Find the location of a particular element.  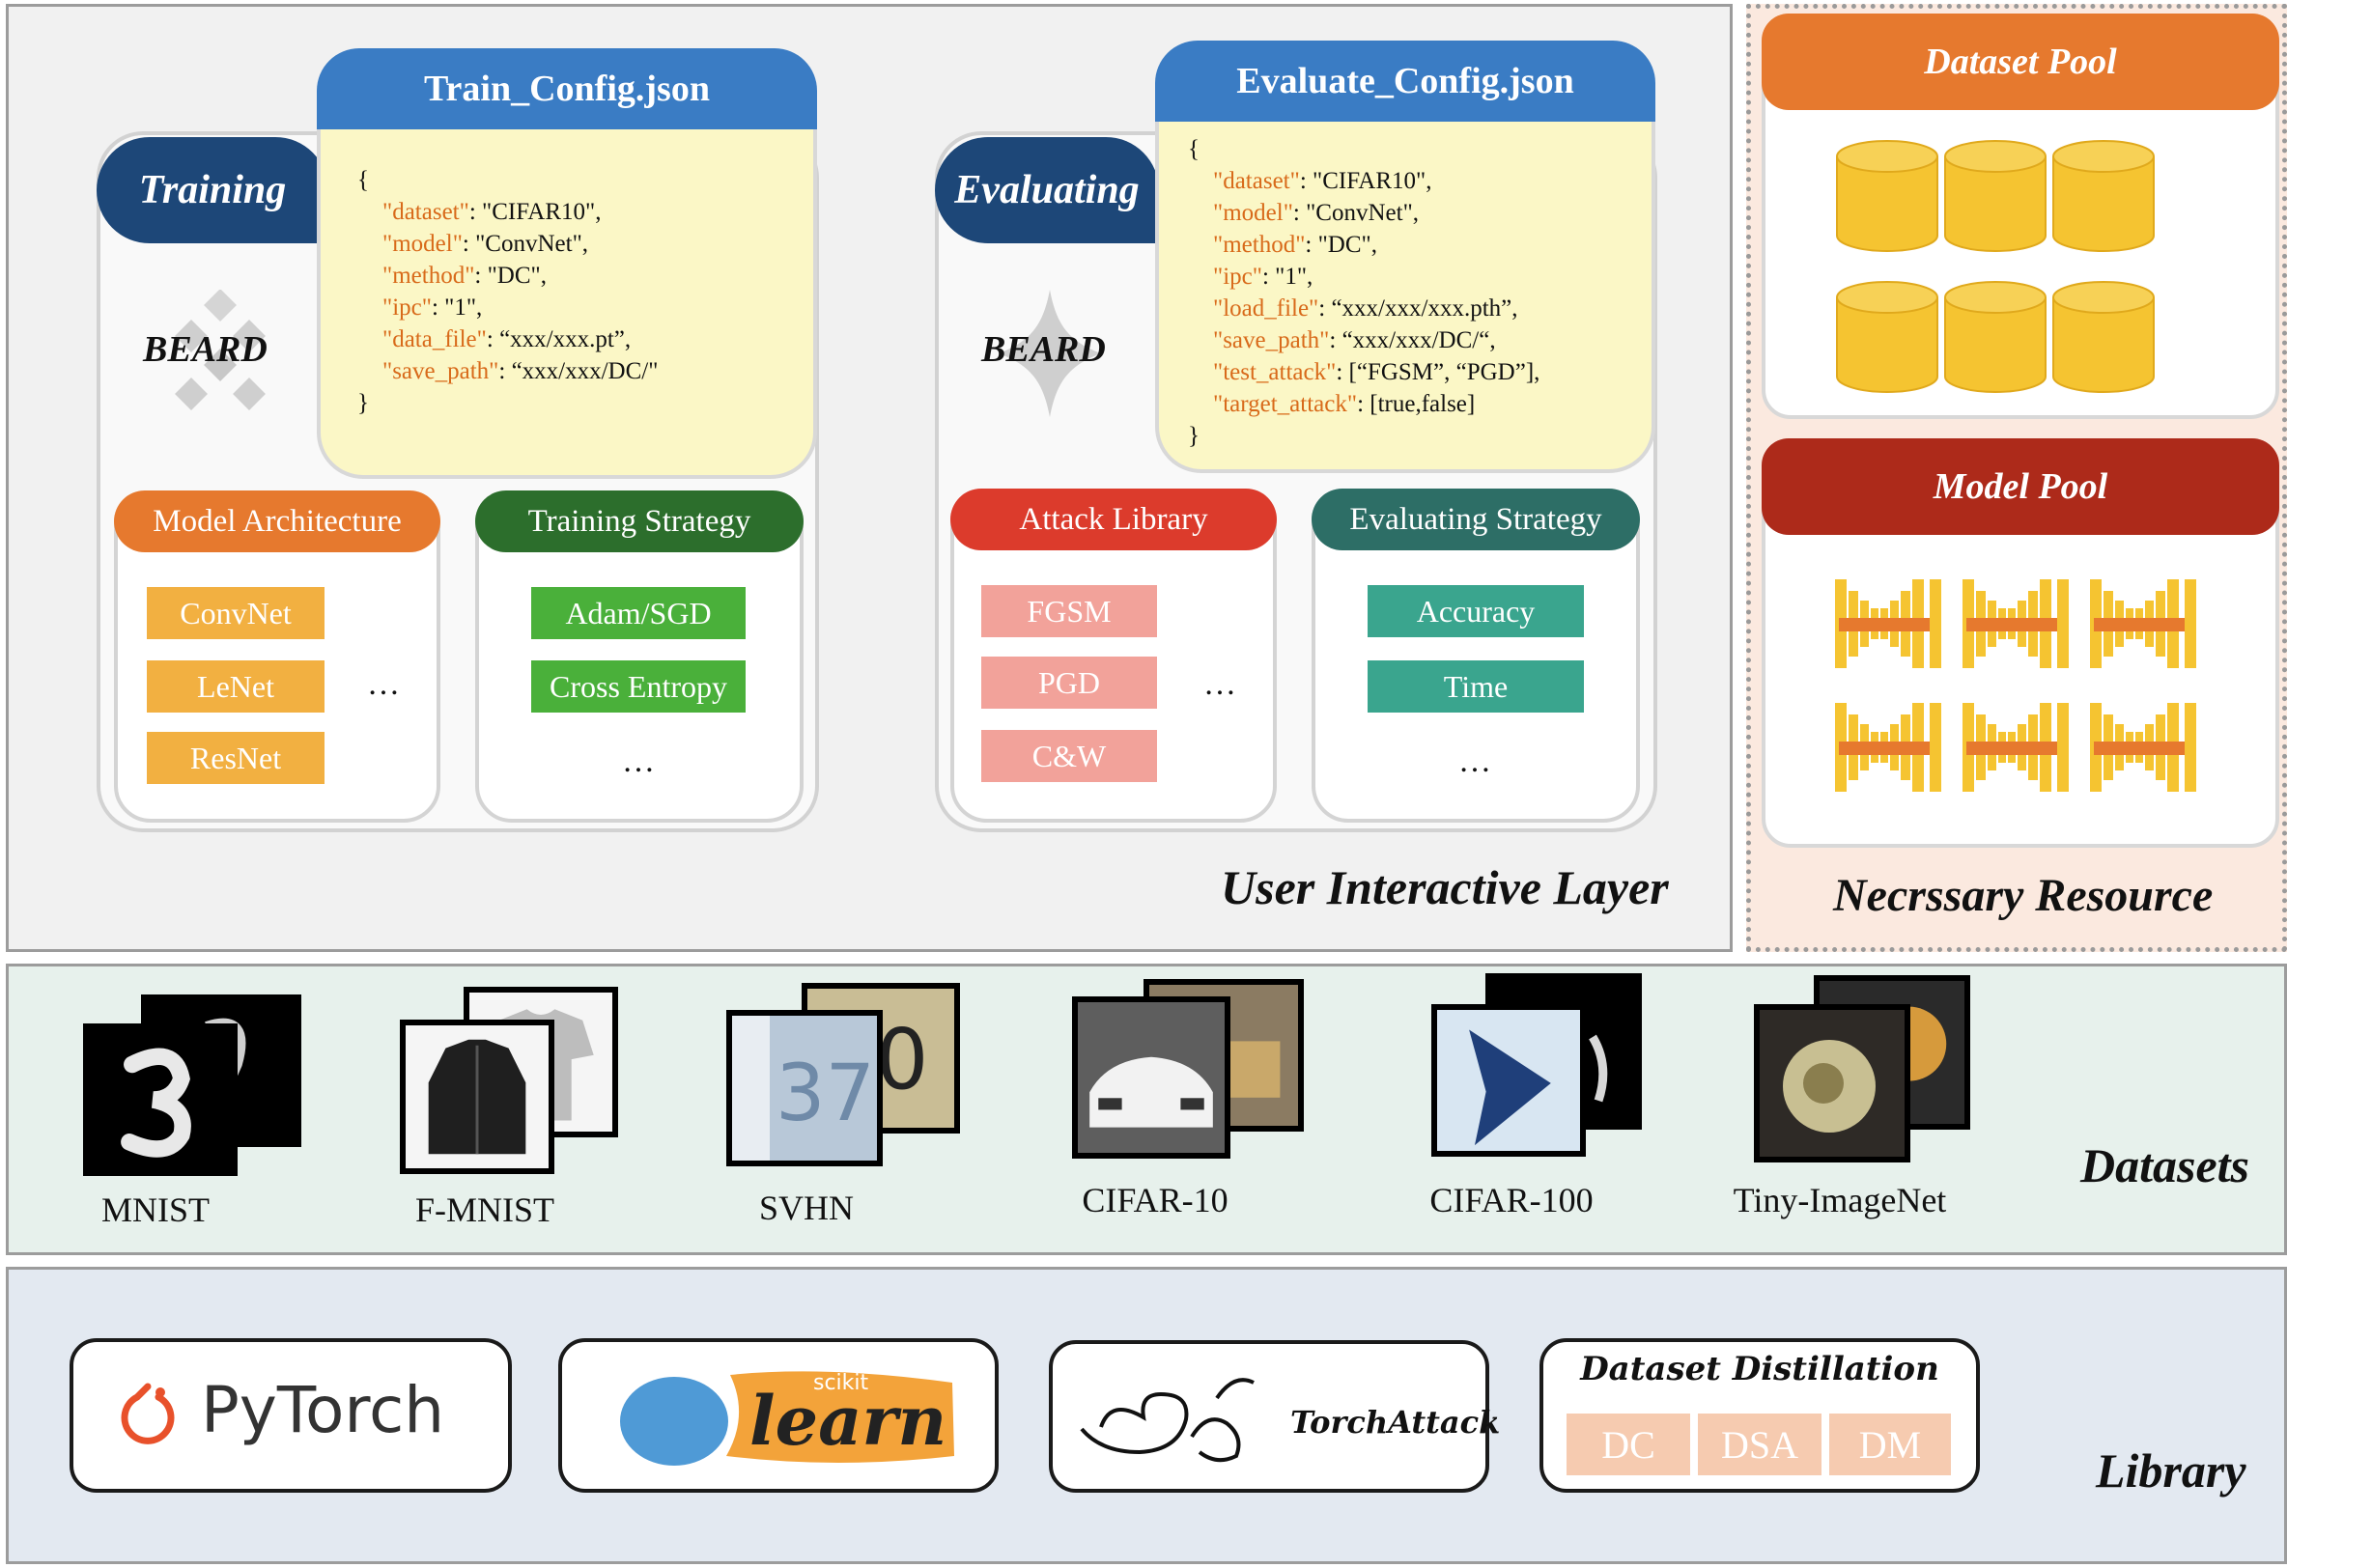

config-line: "save_path": “xxx/xxx/DC/" is located at coordinates (507, 371).